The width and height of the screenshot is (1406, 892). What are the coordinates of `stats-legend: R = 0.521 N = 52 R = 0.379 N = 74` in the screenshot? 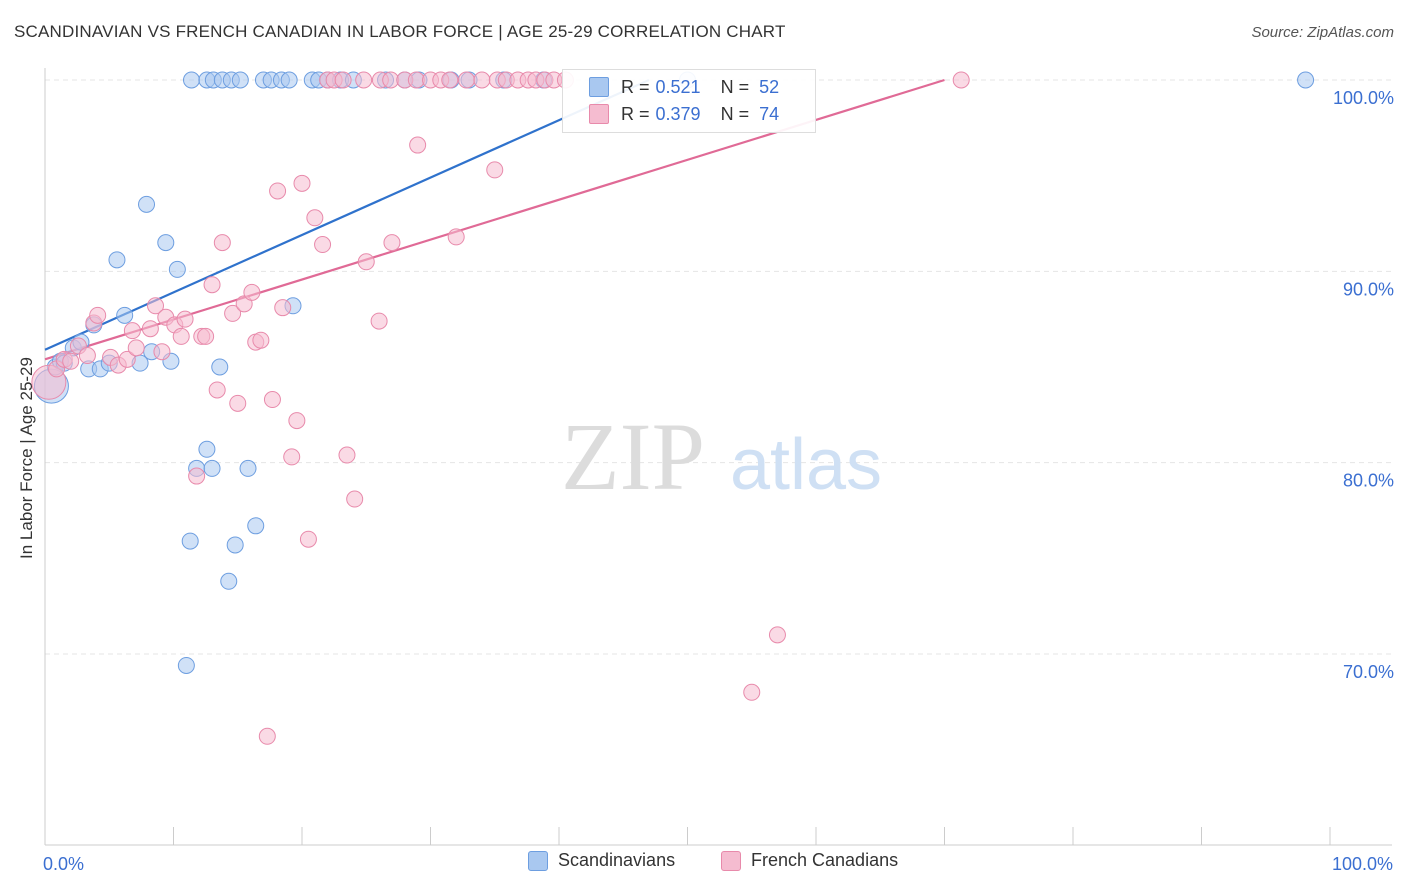 It's located at (689, 101).